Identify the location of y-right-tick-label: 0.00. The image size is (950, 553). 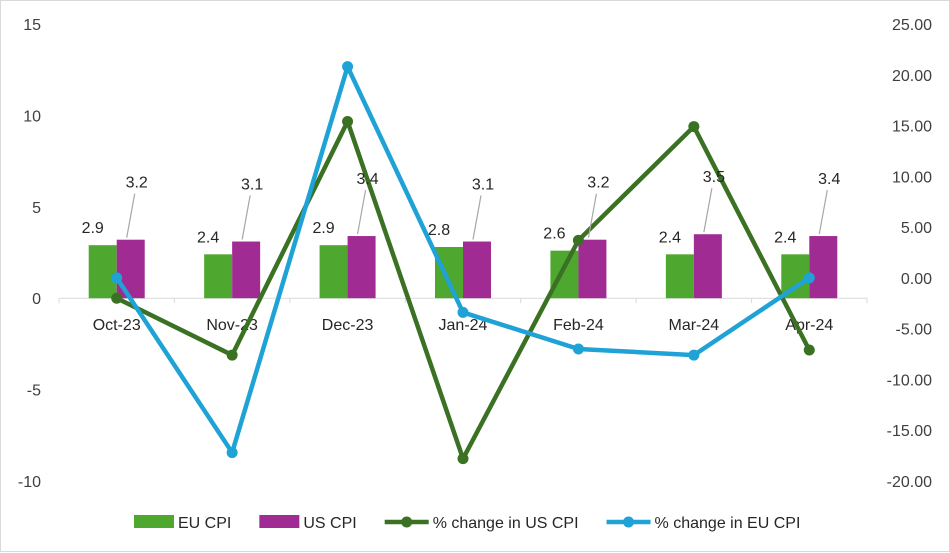
(916, 279).